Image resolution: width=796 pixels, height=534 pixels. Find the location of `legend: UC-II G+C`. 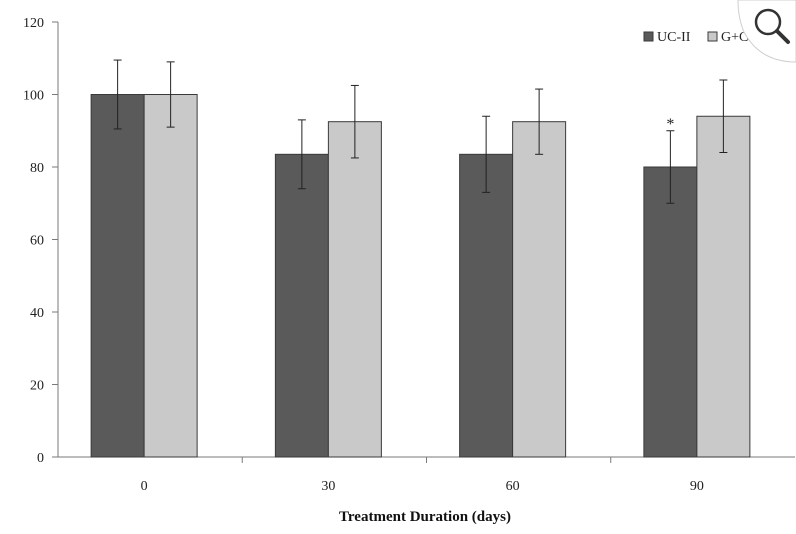

legend: UC-II G+C is located at coordinates (695, 37).